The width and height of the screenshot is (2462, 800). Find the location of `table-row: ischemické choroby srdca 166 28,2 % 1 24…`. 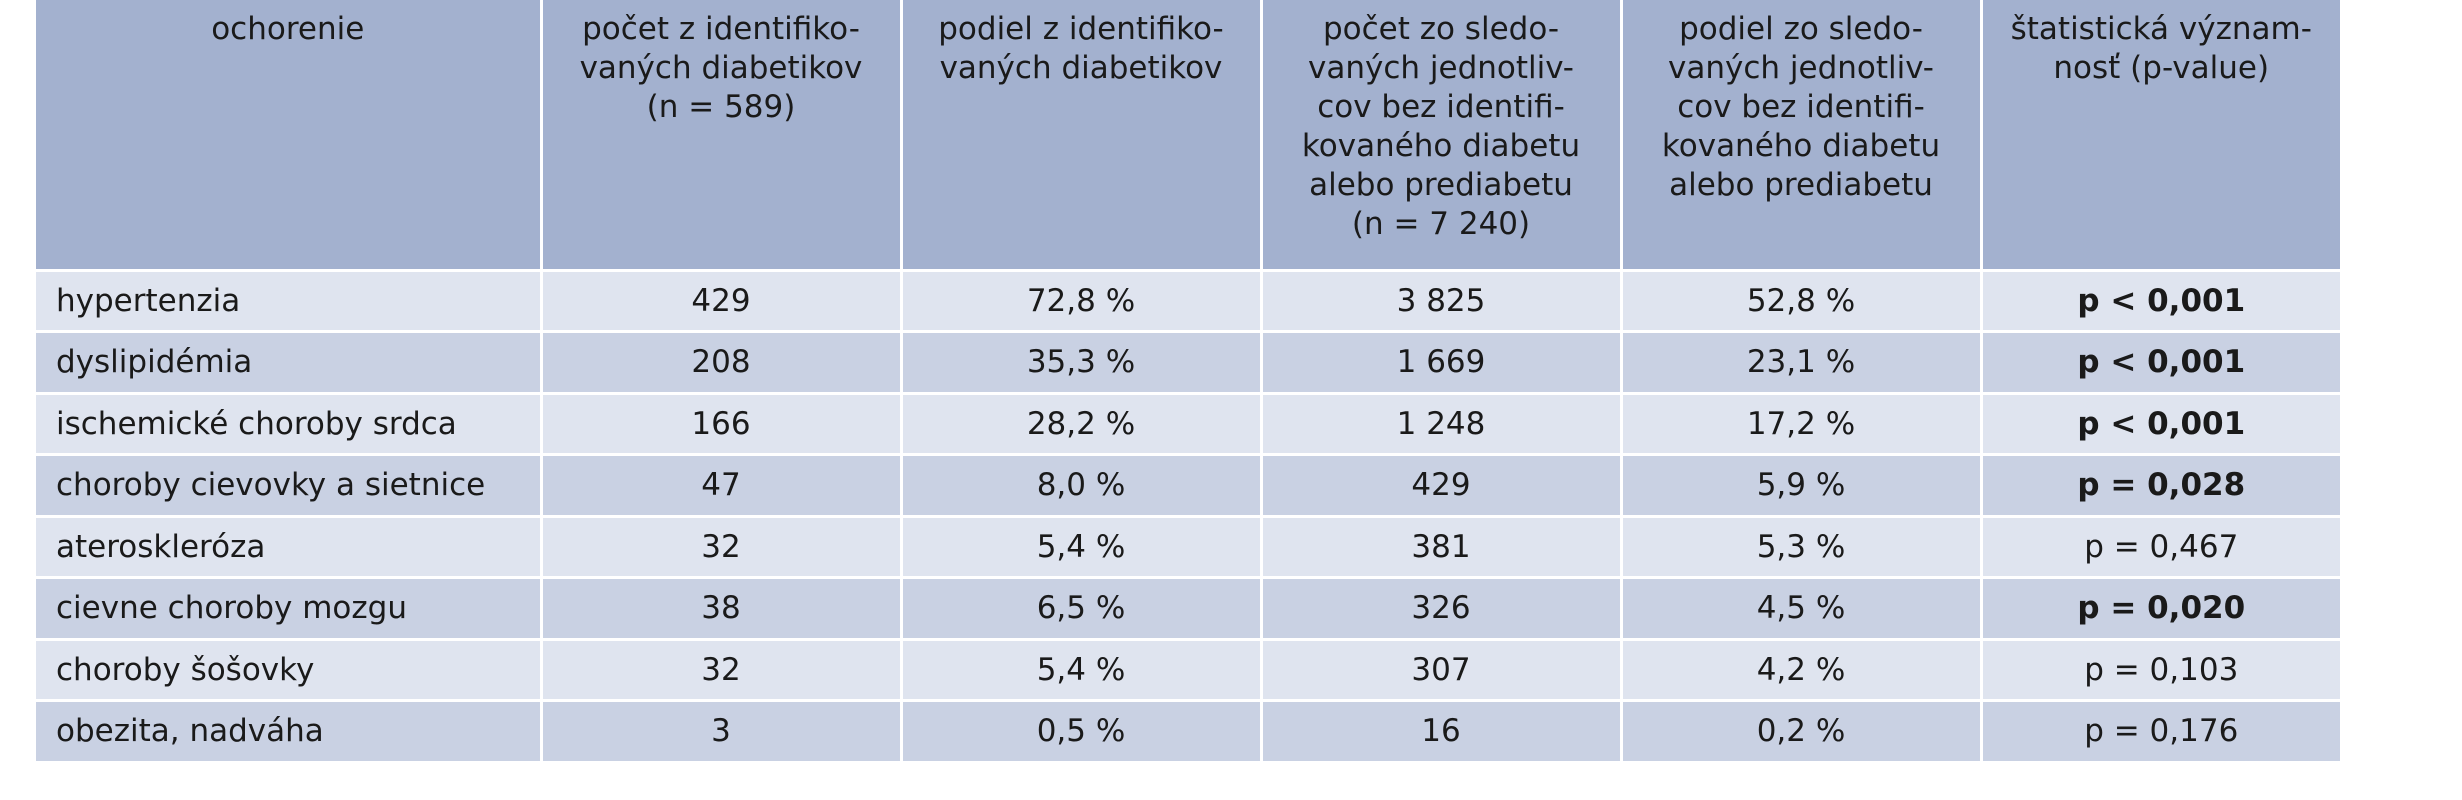

table-row: ischemické choroby srdca 166 28,2 % 1 24… is located at coordinates (1188, 424).